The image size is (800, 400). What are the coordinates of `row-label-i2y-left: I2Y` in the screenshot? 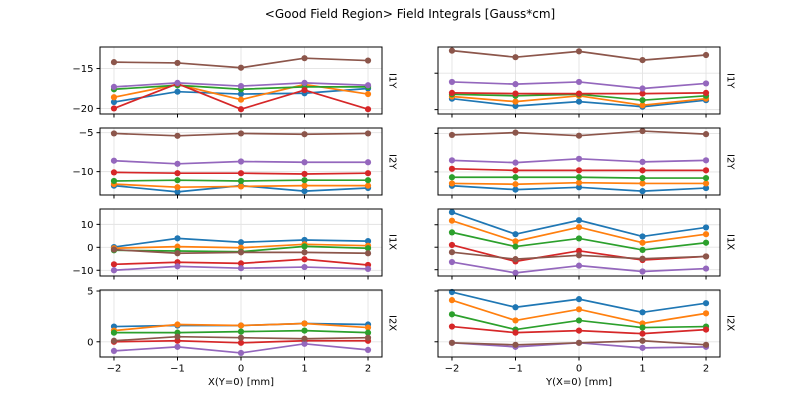 It's located at (392, 161).